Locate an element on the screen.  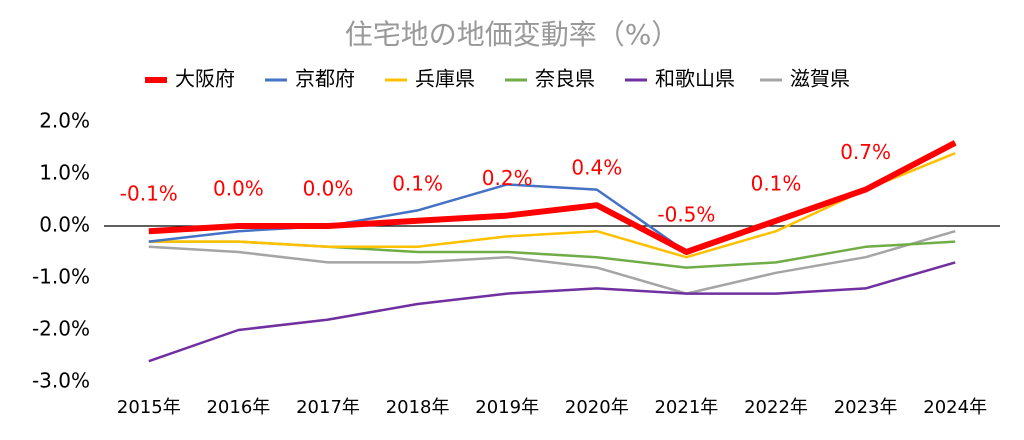
data-label: -0.1% is located at coordinates (149, 194).